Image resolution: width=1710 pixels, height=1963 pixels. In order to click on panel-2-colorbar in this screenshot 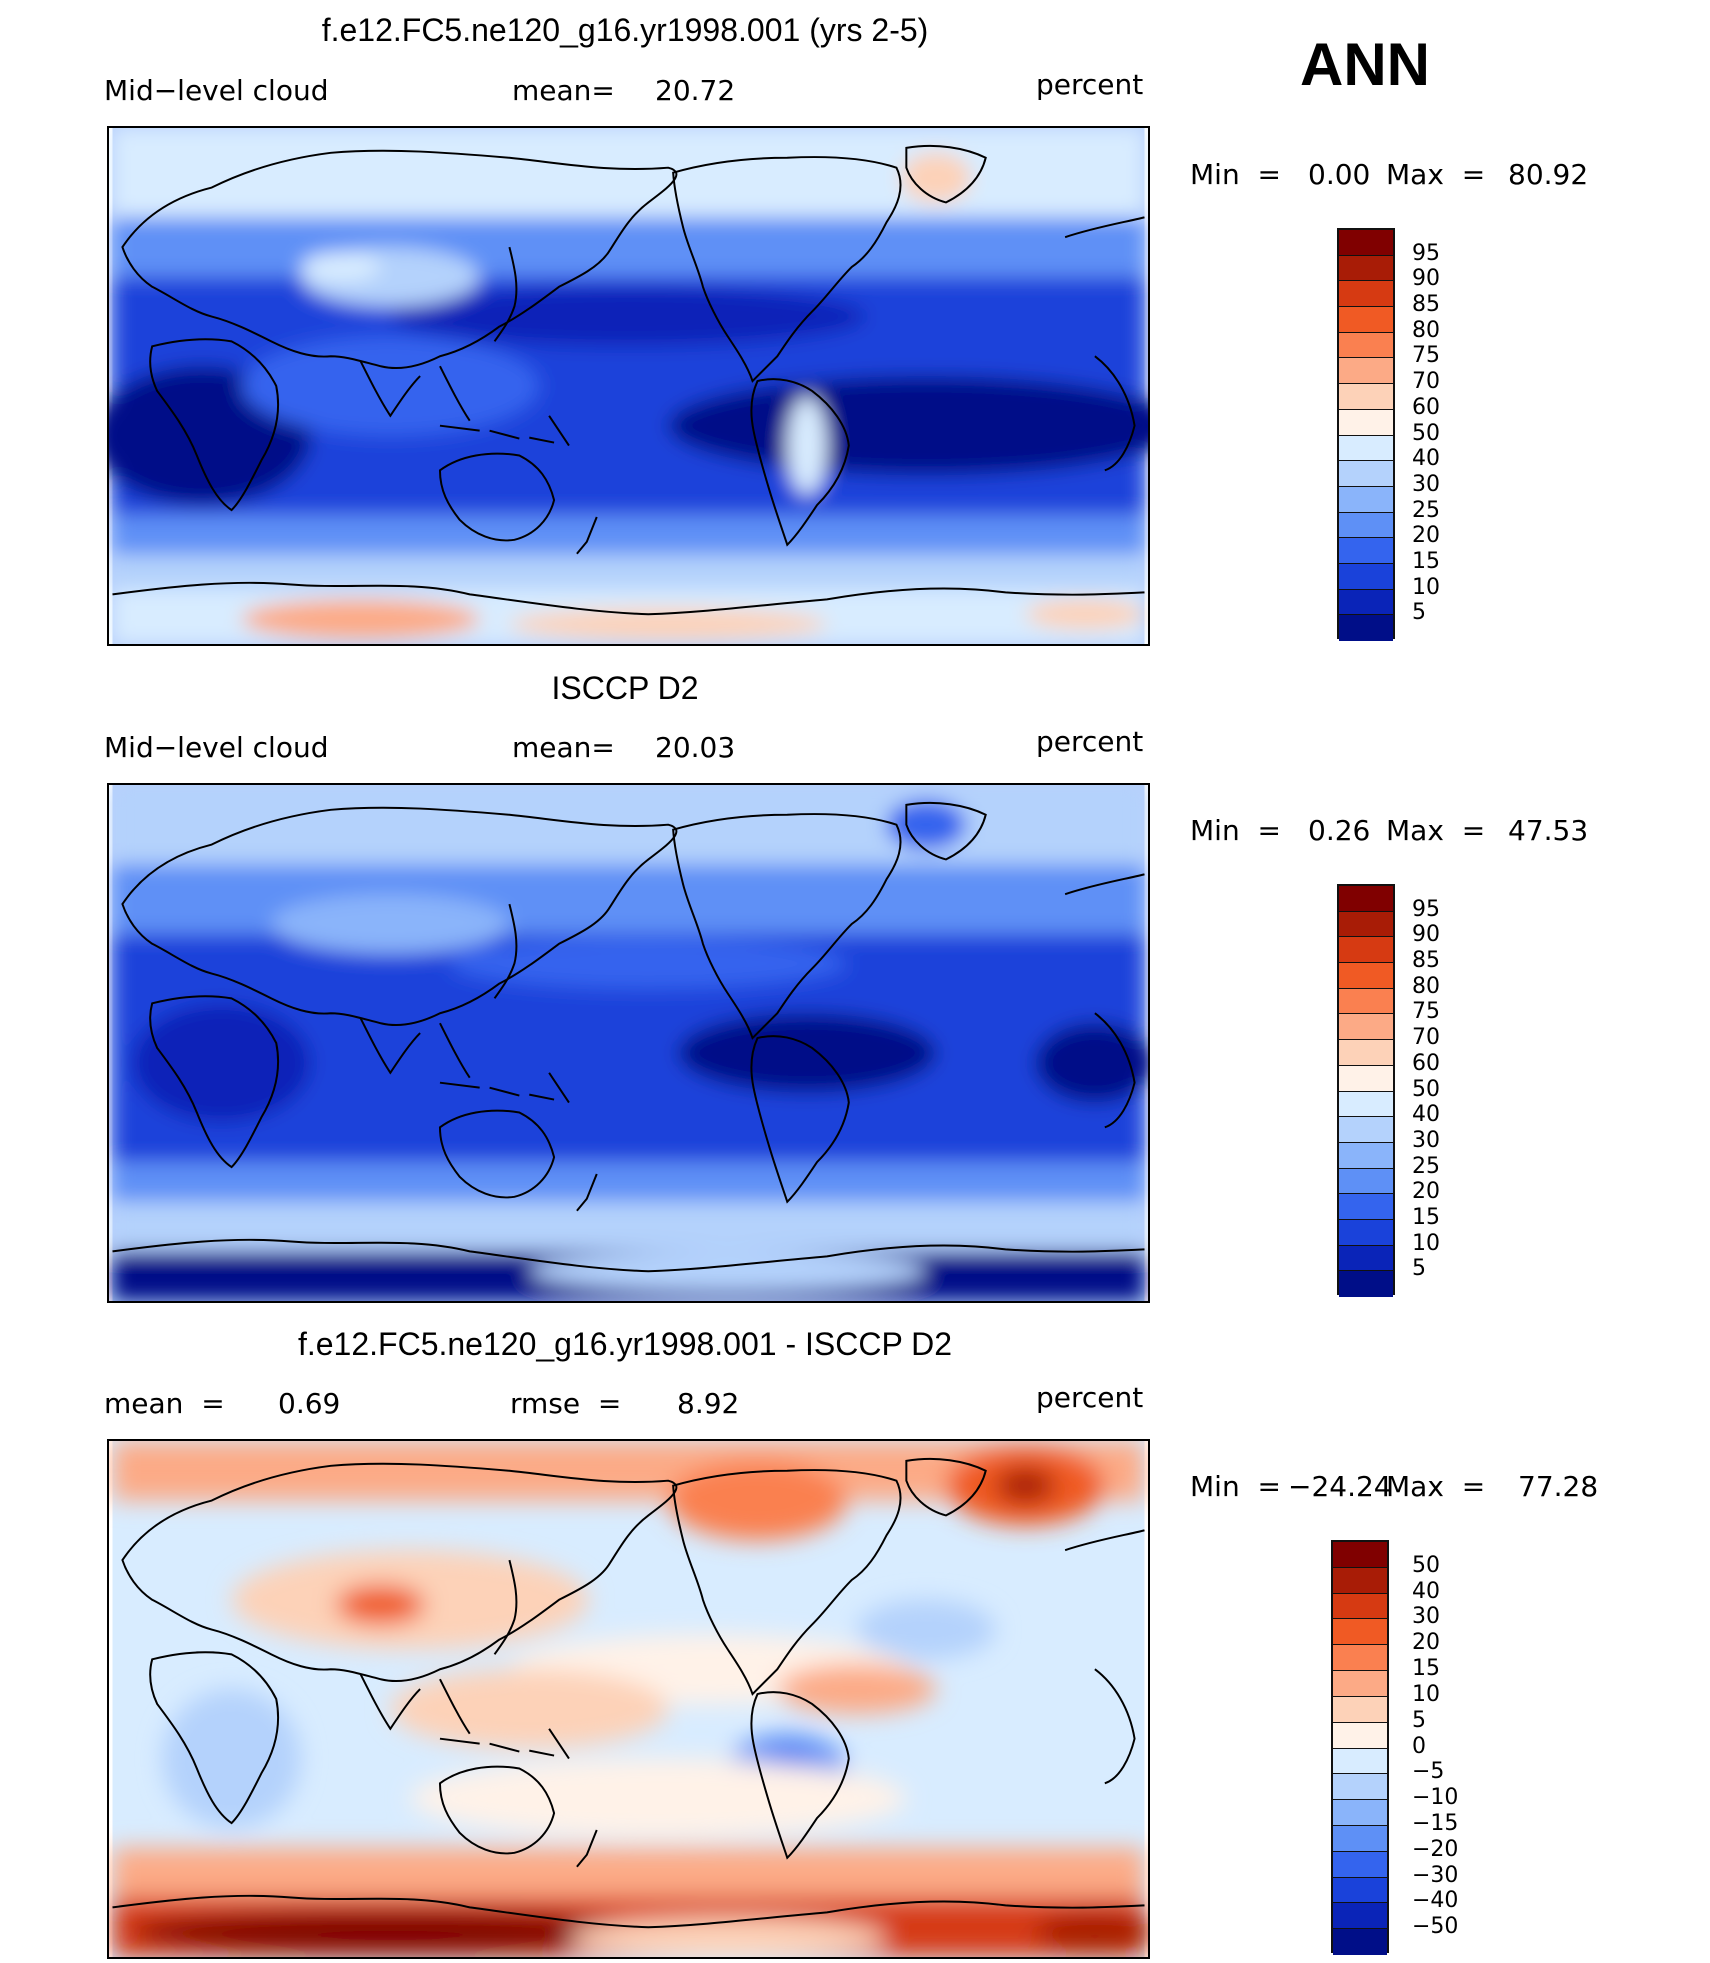, I will do `click(1366, 1090)`.